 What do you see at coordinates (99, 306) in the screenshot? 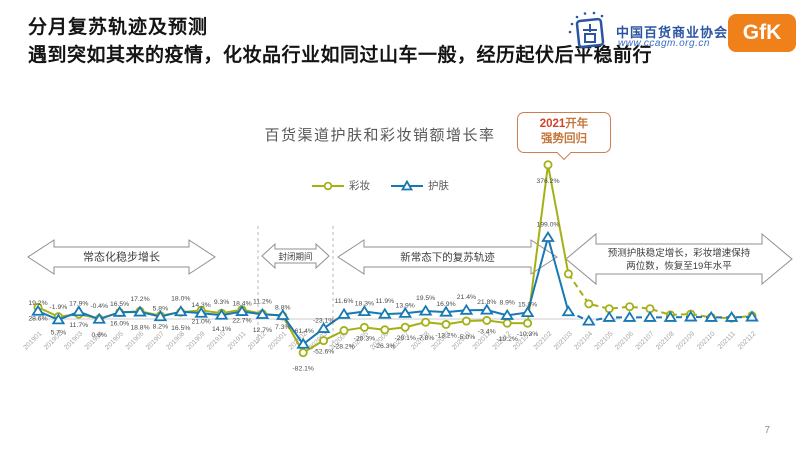
I see `data-label: -0.4%` at bounding box center [99, 306].